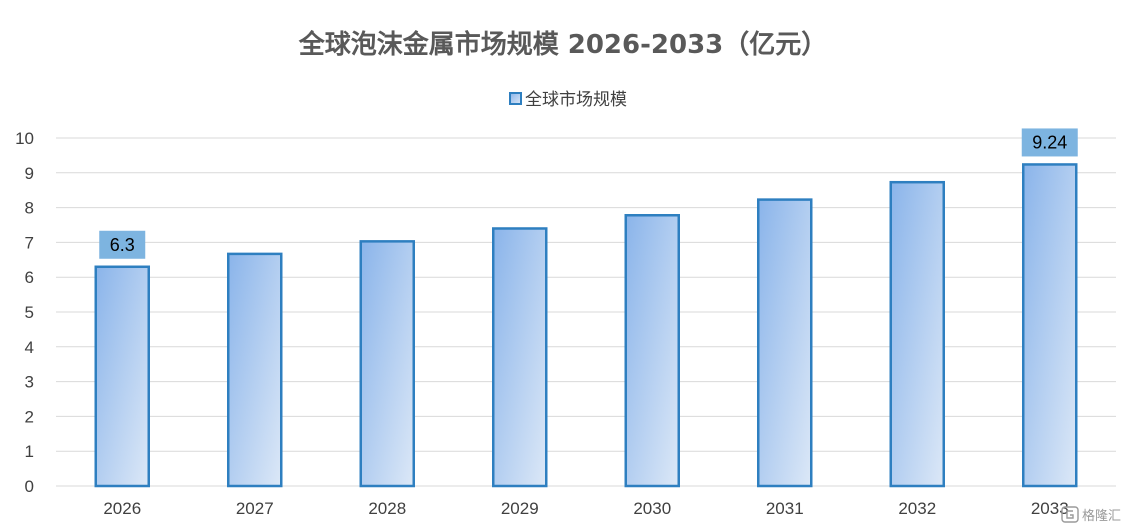 The height and width of the screenshot is (532, 1139). I want to click on y-tick-label: 4, so click(29, 347).